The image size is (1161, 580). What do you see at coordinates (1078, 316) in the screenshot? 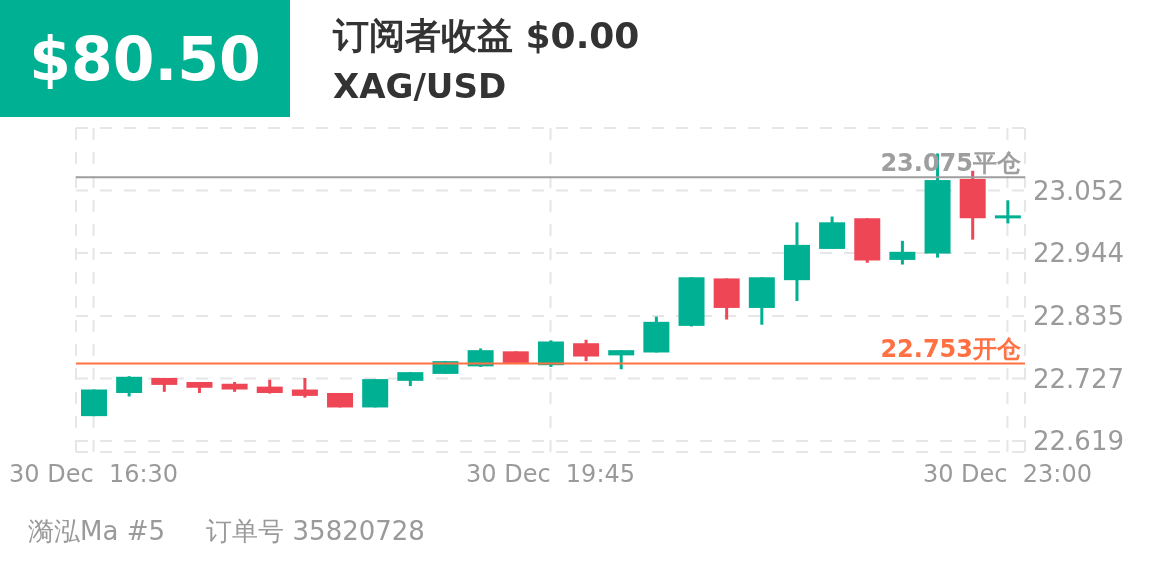
I see `y-tick-label: 22.835` at bounding box center [1078, 316].